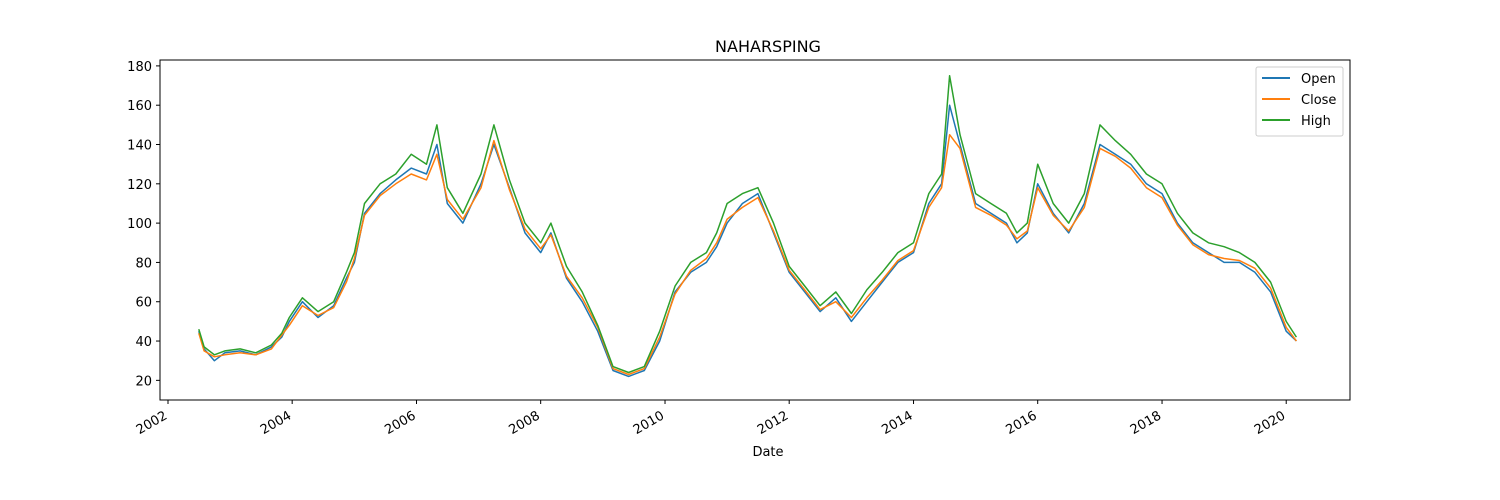 This screenshot has width=1500, height=500. What do you see at coordinates (767, 452) in the screenshot?
I see `x-axis-label: Date` at bounding box center [767, 452].